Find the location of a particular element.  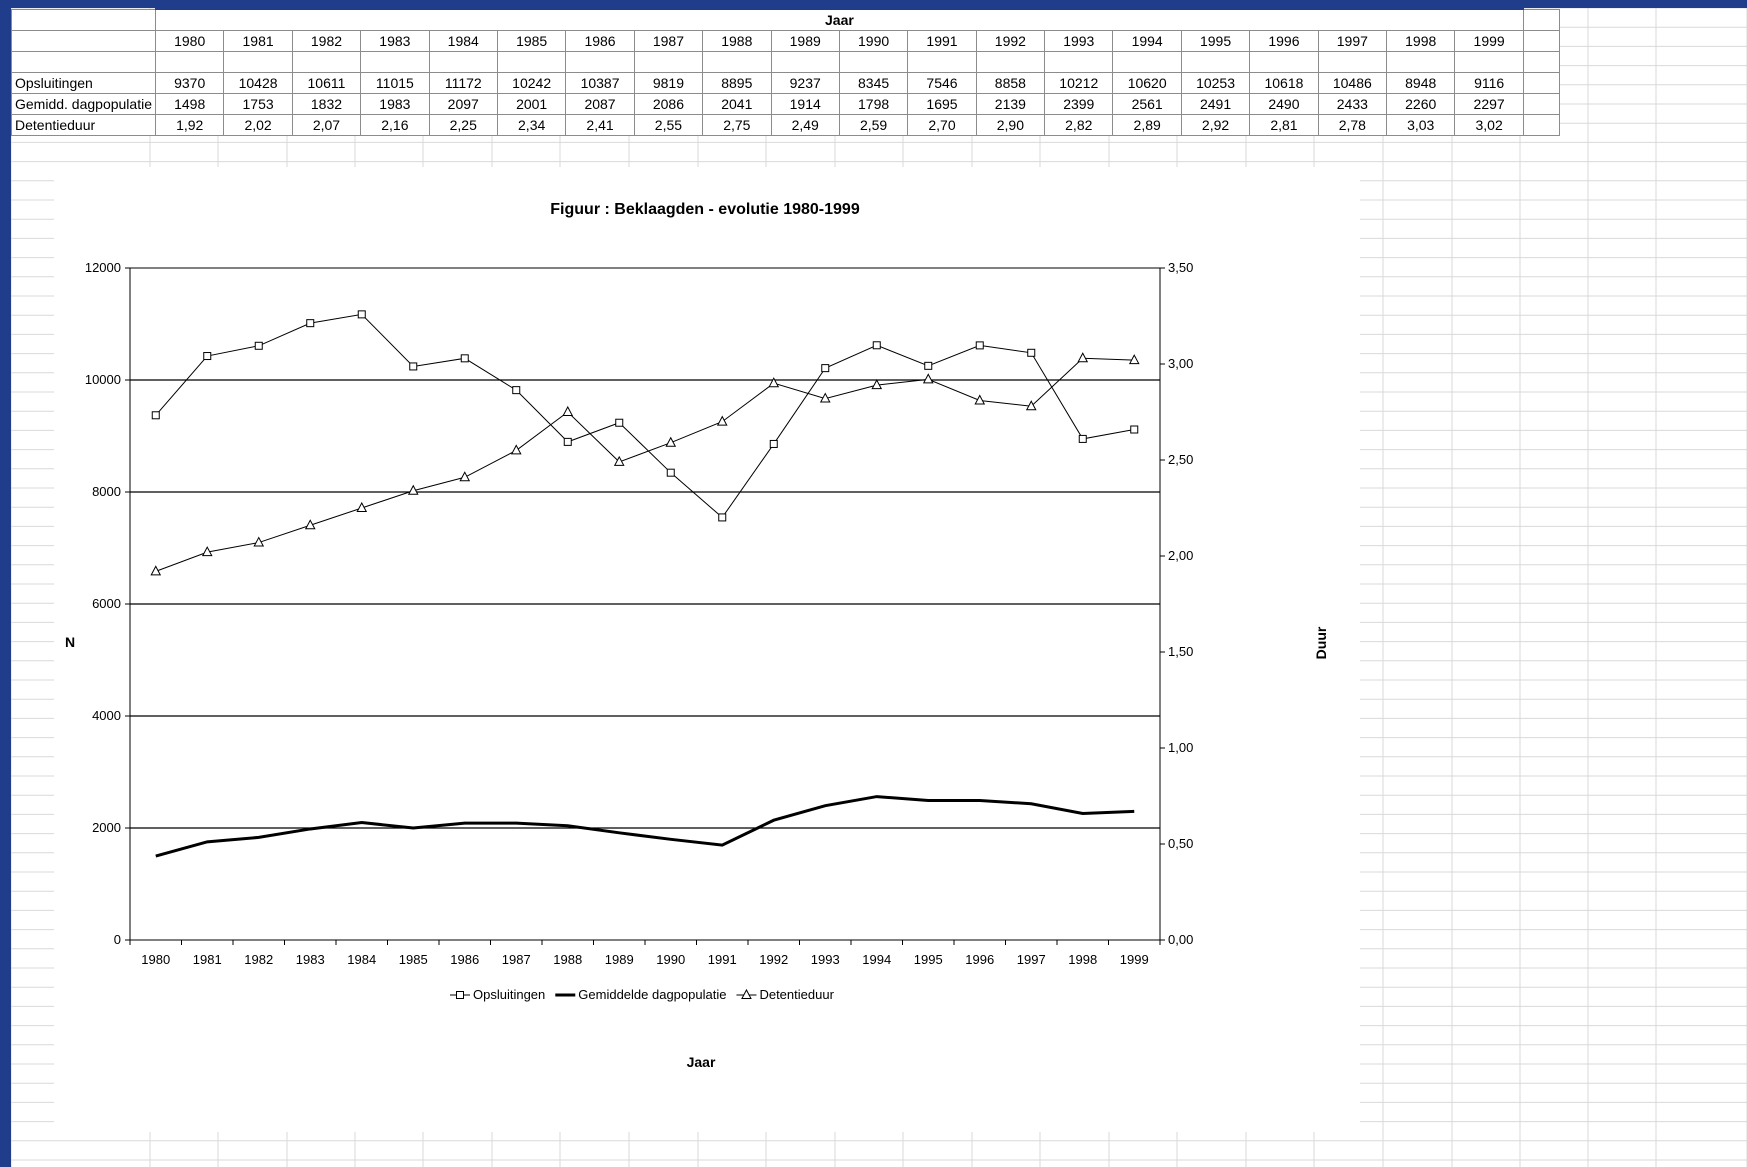

value-cell: 2,49 is located at coordinates (805, 125).